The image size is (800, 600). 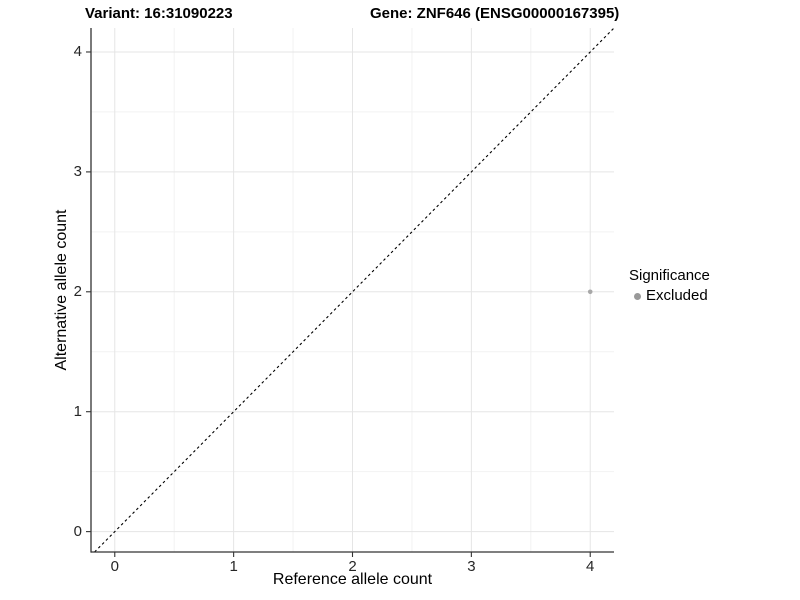 I want to click on y-tick-label: 1, so click(x=77, y=411).